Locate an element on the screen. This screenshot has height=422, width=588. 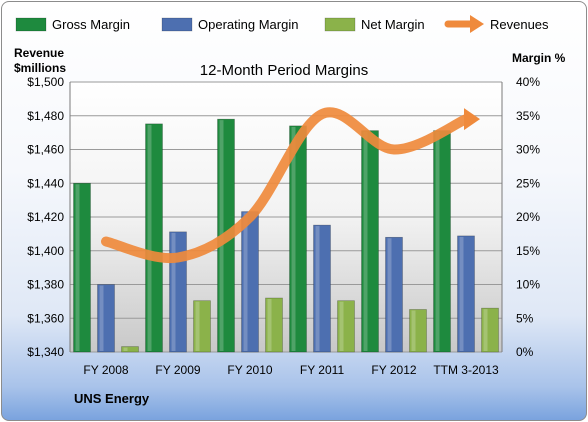
left-tick-label: $1,360 is located at coordinates (45, 318).